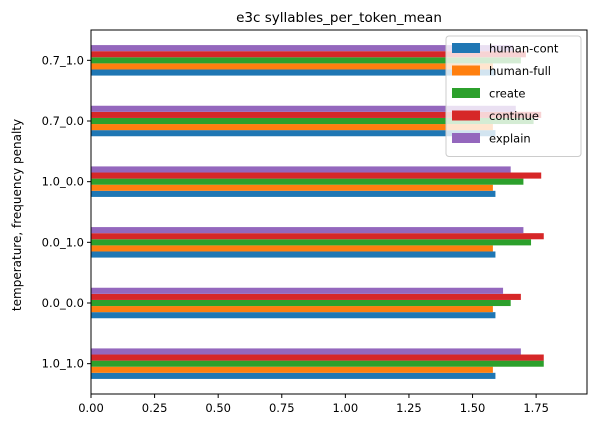 Image resolution: width=596 pixels, height=433 pixels. I want to click on y-tick-label: 0.7_0.0, so click(63, 121).